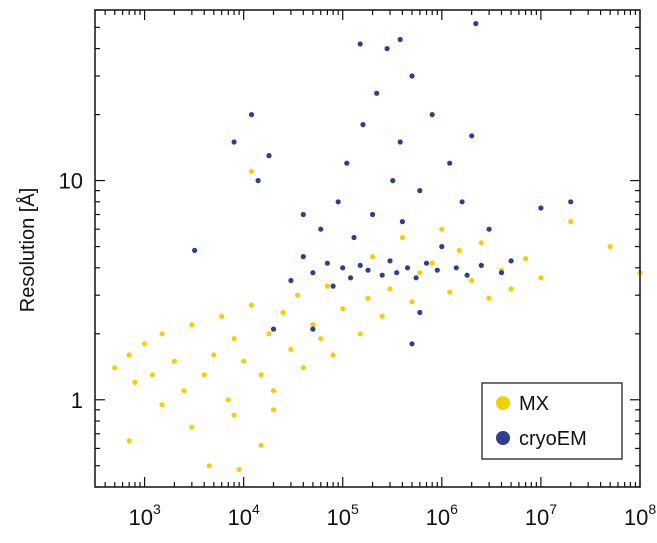  Describe the element at coordinates (503, 403) in the screenshot. I see `legend-marker-mx` at that location.